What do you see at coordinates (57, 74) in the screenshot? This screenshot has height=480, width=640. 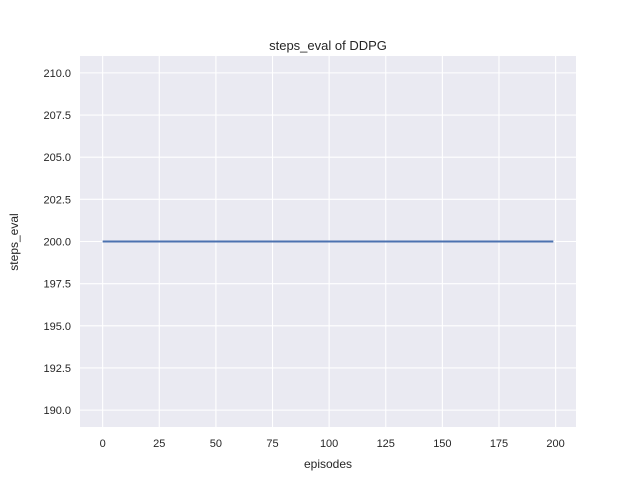 I see `y-tick-label: 210.0` at bounding box center [57, 74].